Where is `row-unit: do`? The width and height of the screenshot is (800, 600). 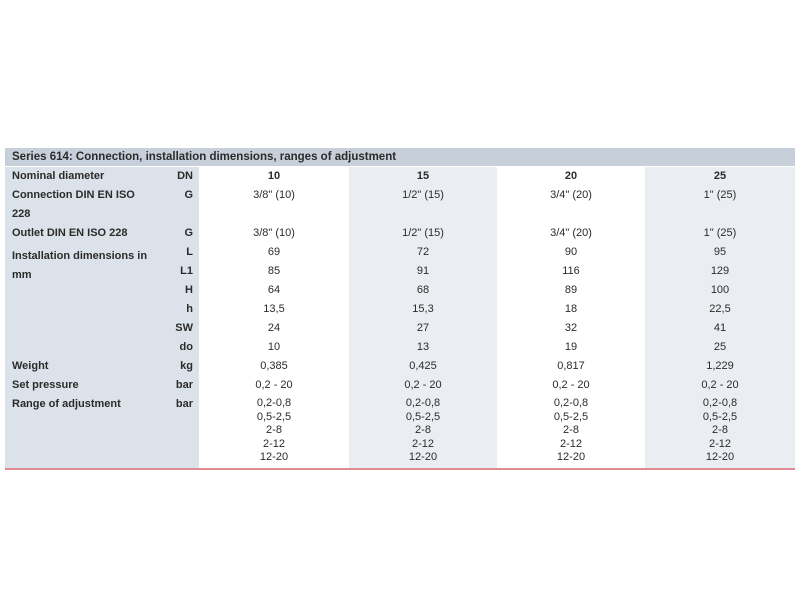 row-unit: do is located at coordinates (176, 347).